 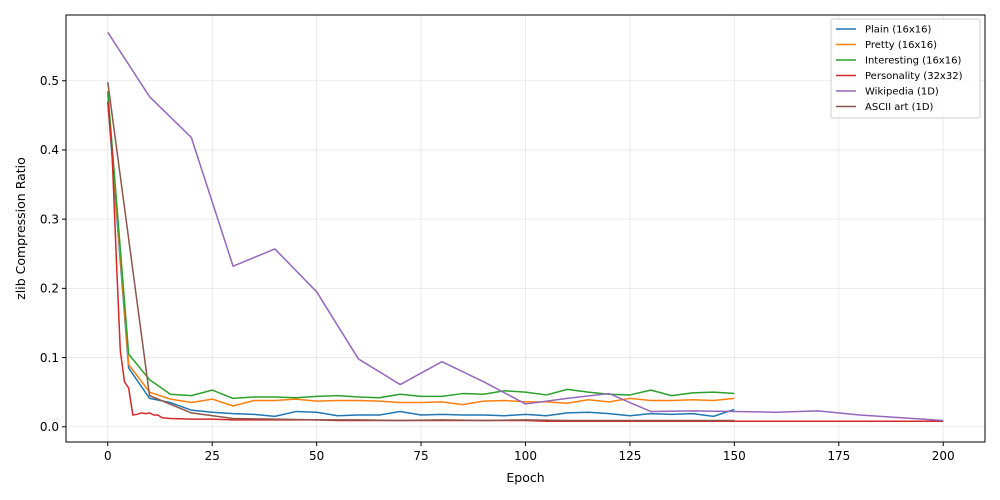 What do you see at coordinates (49, 427) in the screenshot?
I see `y-tick-label: 0.0` at bounding box center [49, 427].